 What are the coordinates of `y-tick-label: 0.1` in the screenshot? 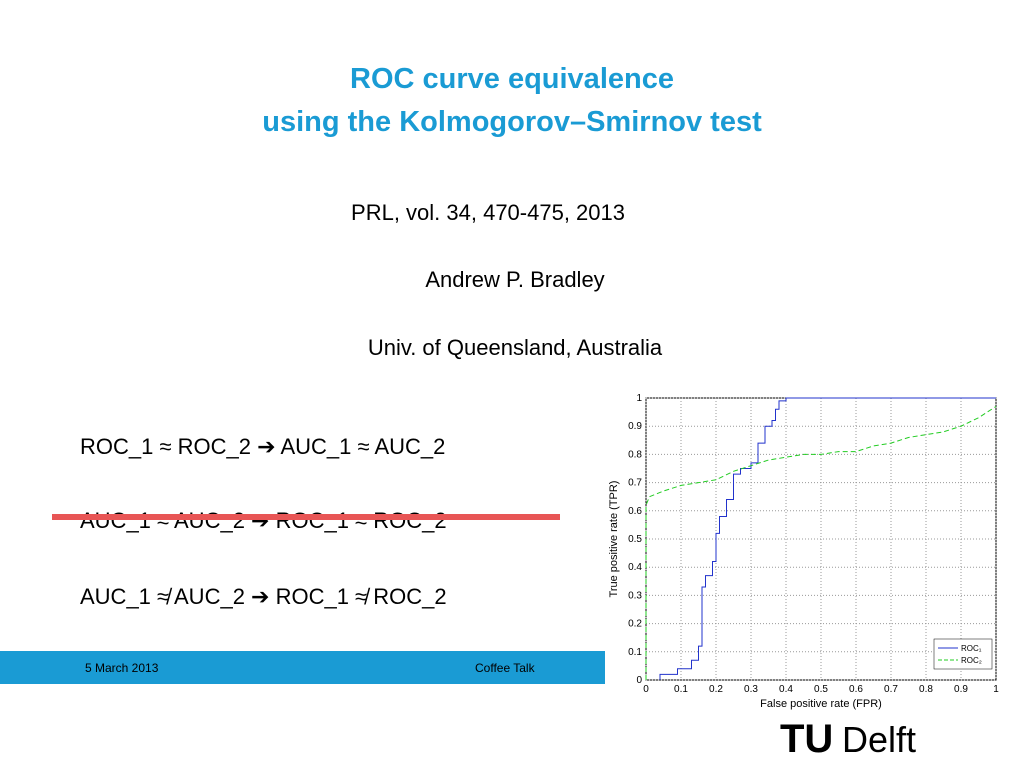 It's located at (635, 652).